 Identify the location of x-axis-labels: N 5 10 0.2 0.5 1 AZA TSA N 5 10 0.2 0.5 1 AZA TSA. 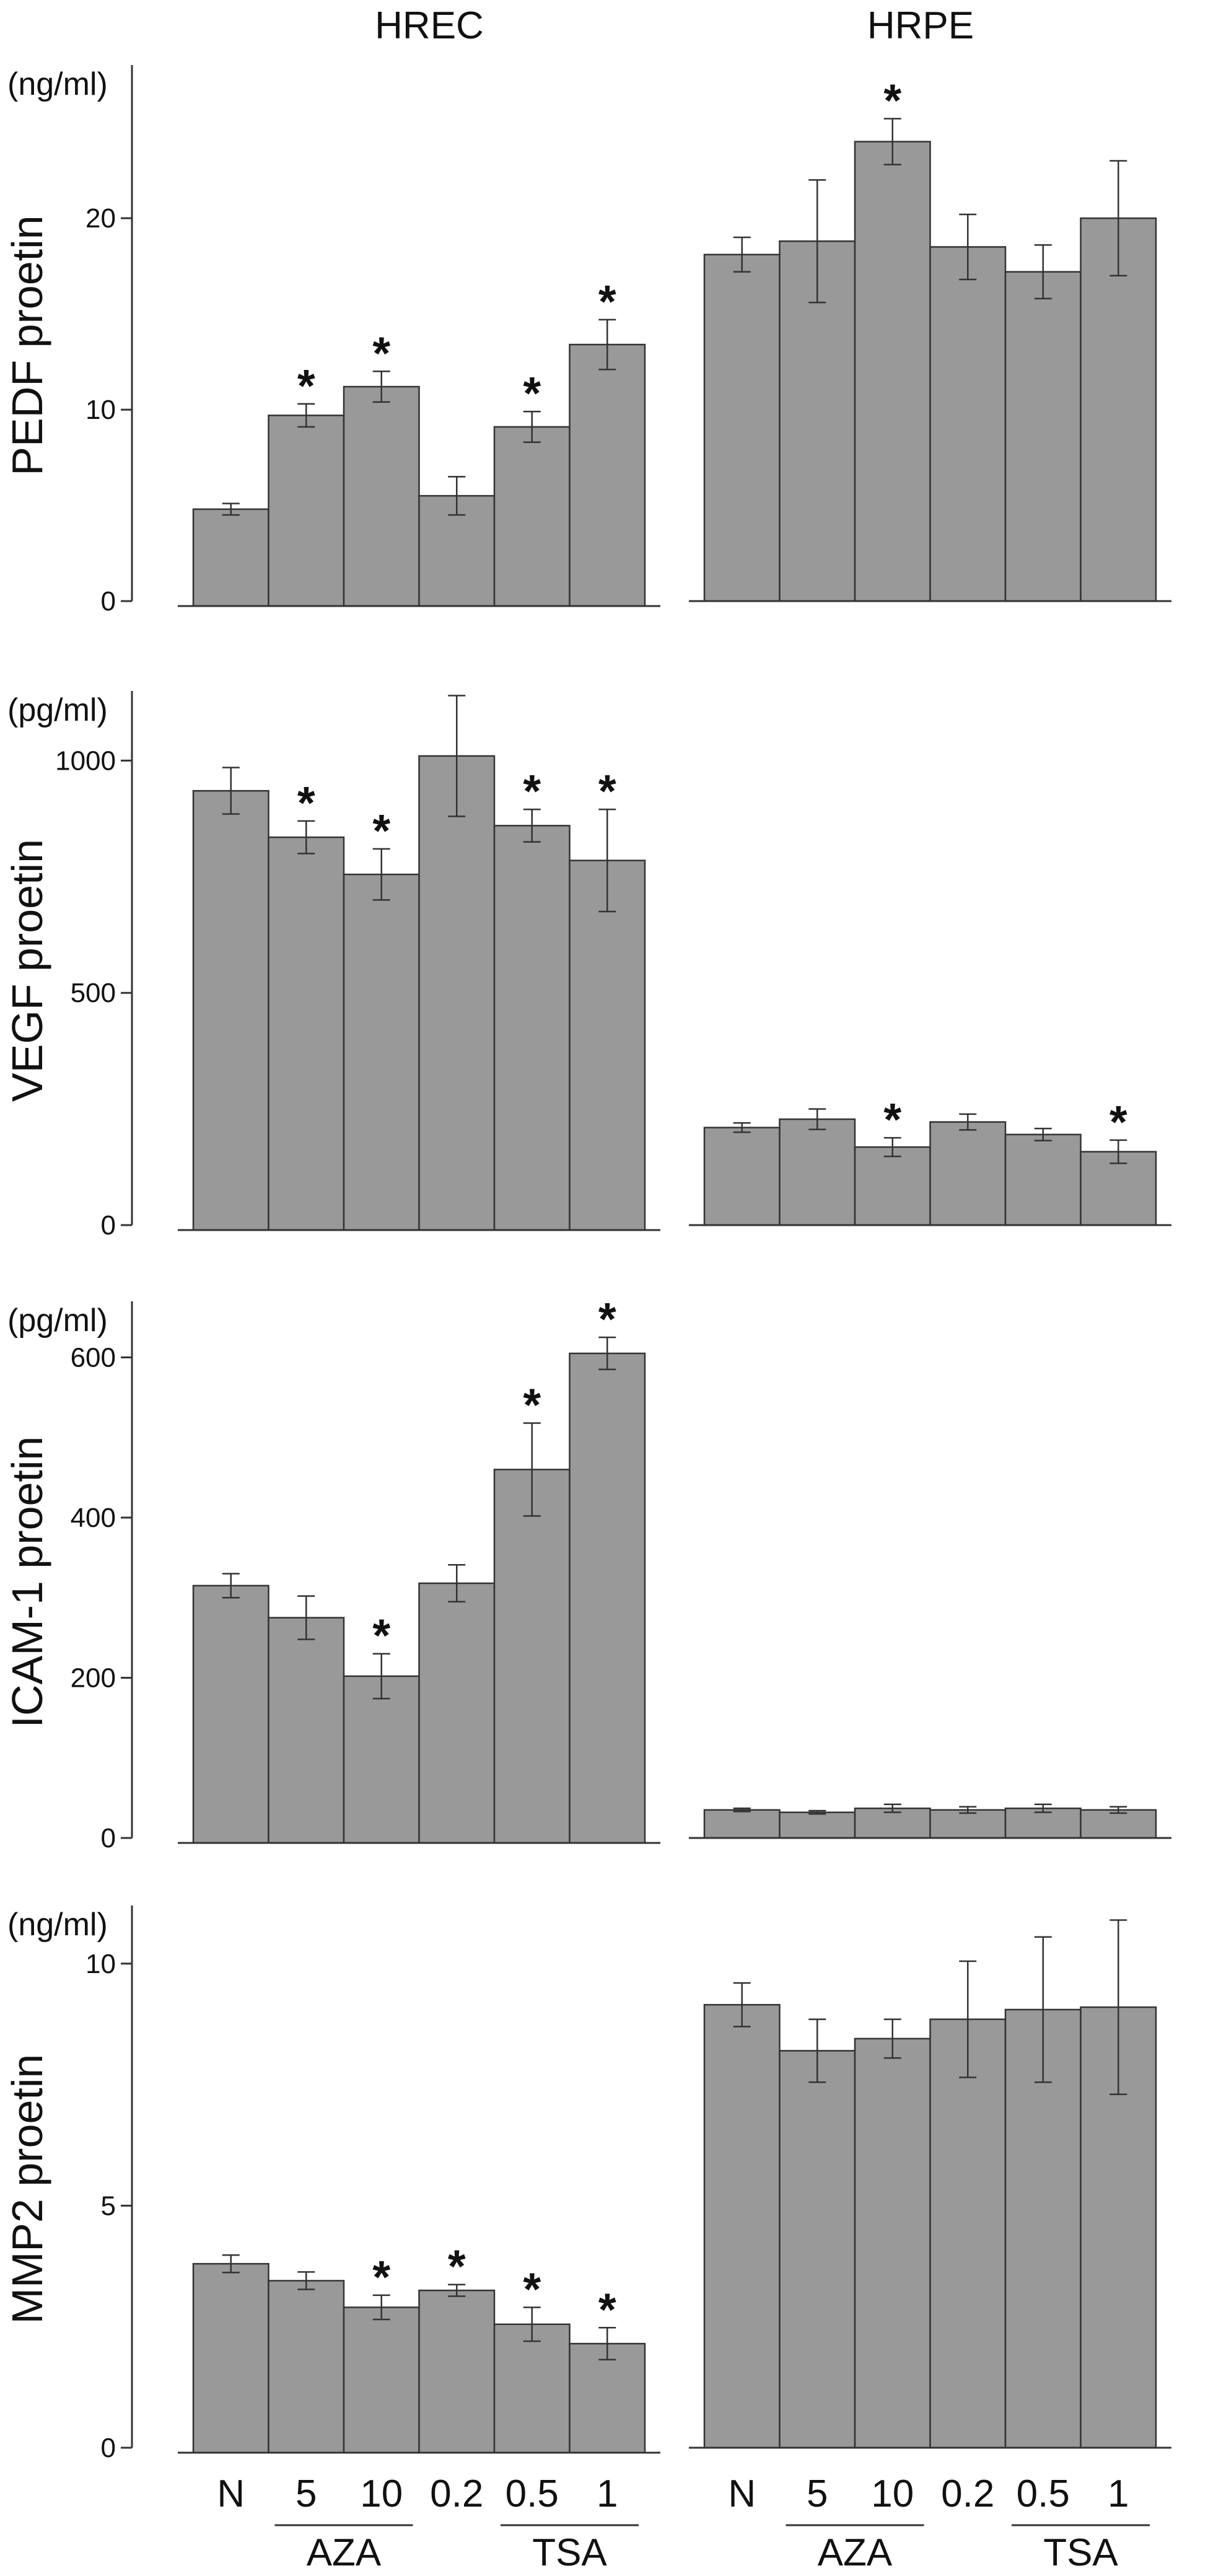
(683, 2524).